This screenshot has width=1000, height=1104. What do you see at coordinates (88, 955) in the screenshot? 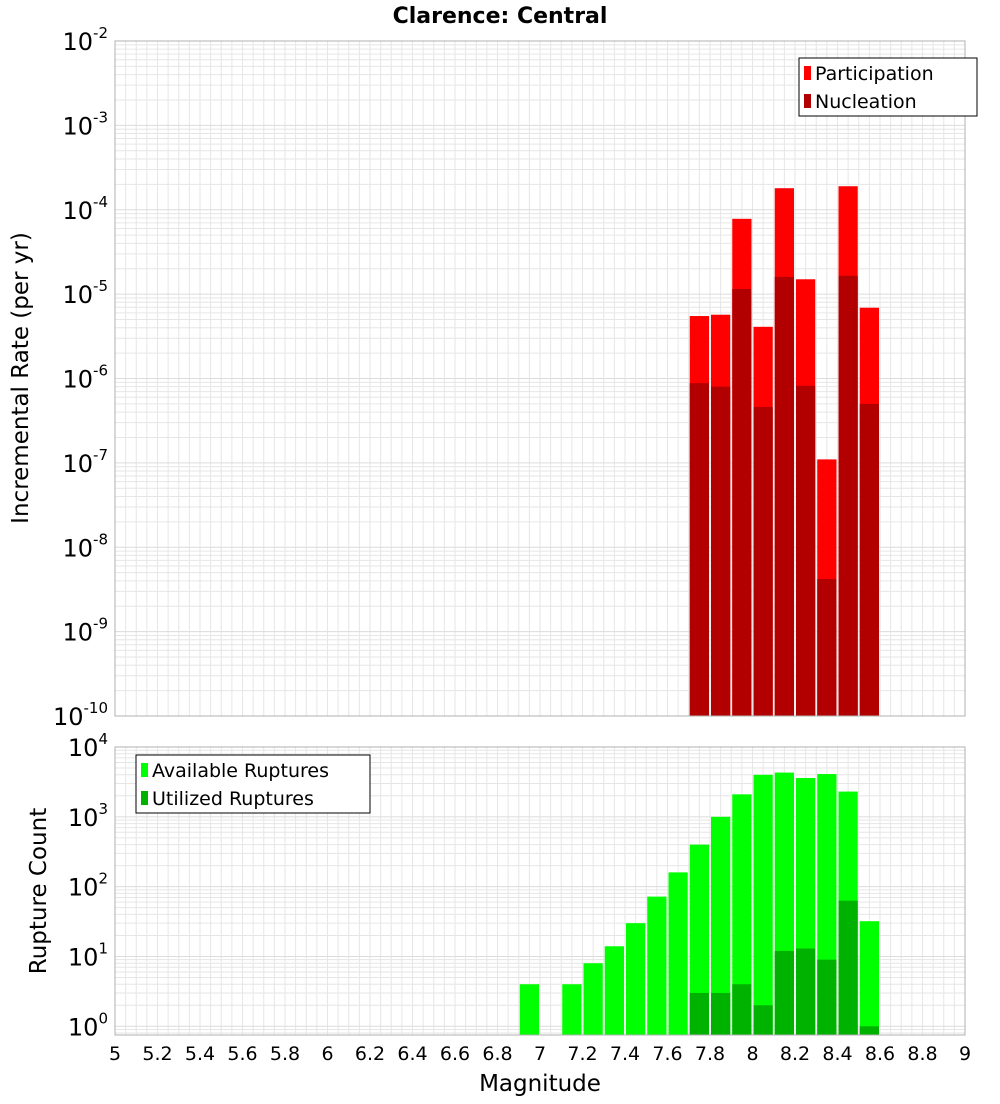
I see `count-y-tick-label: 10¹` at bounding box center [88, 955].